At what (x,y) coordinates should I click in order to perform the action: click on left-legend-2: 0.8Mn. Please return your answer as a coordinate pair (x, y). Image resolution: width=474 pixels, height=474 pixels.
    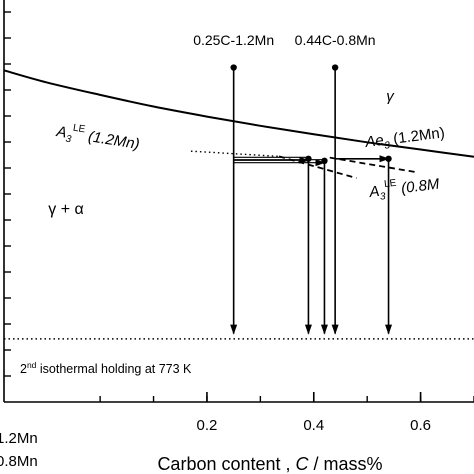
    Looking at the image, I should click on (19, 461).